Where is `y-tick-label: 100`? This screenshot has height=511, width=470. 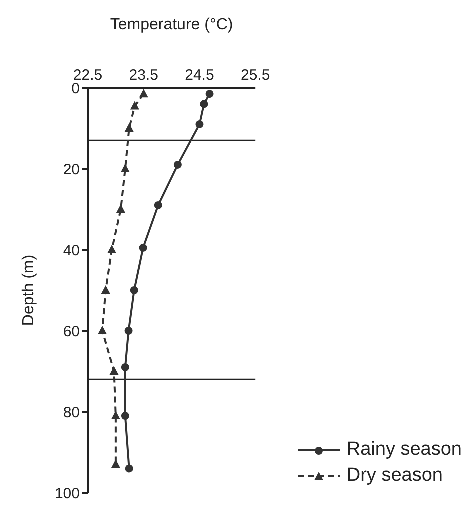 y-tick-label: 100 is located at coordinates (67, 493).